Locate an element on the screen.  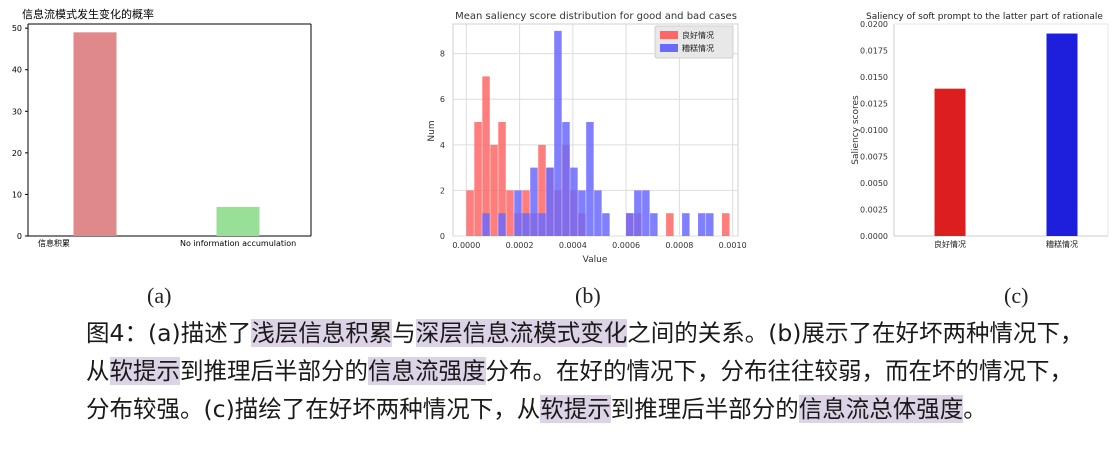
y-tick-label: 20 is located at coordinates (17, 153).